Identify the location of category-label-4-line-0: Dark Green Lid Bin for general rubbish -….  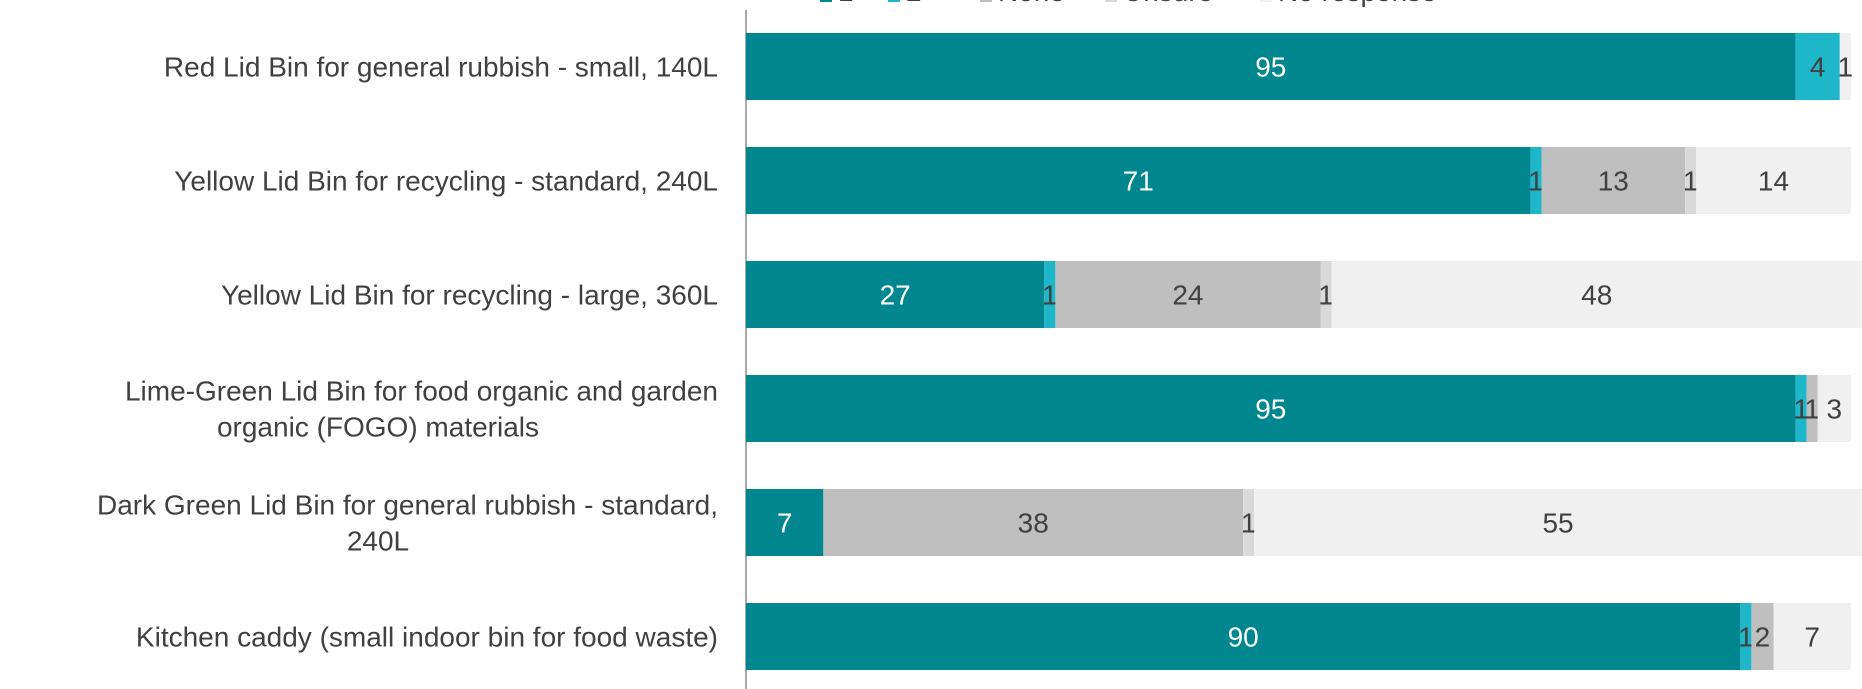
(407, 505).